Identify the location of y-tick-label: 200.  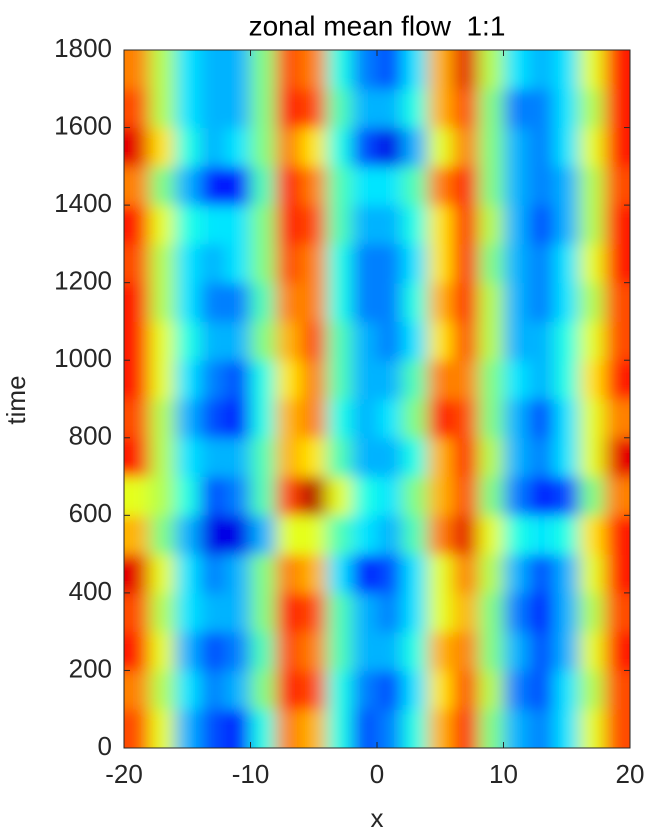
(90, 668).